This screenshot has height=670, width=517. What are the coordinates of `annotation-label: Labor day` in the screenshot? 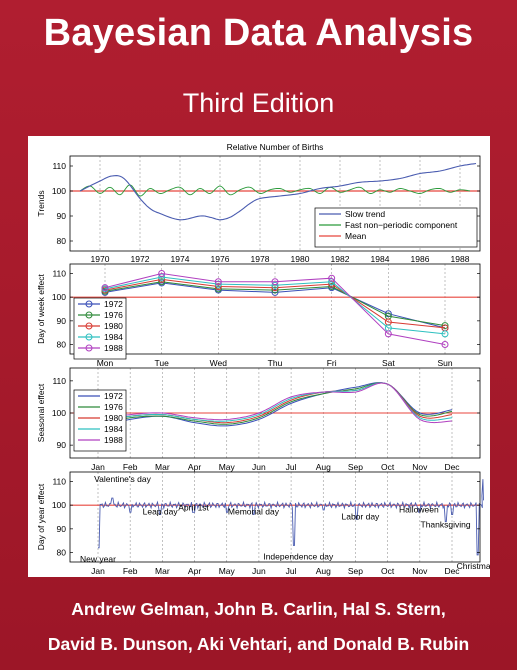 It's located at (361, 516).